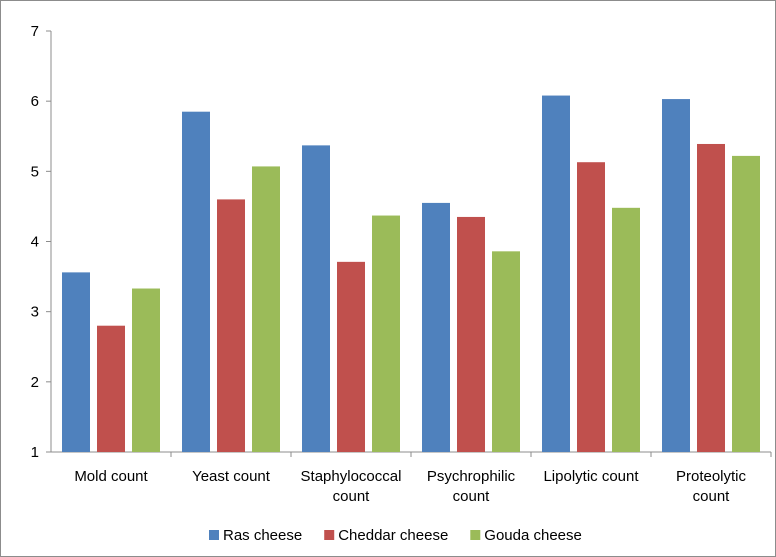 This screenshot has width=776, height=557. What do you see at coordinates (533, 535) in the screenshot?
I see `legend-label: Gouda cheese` at bounding box center [533, 535].